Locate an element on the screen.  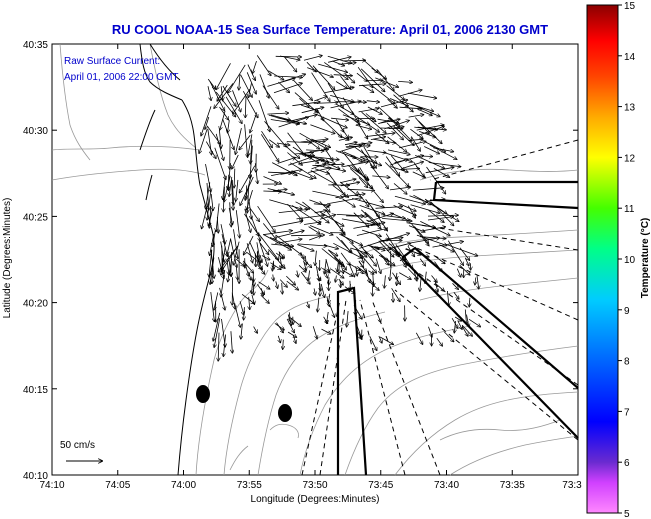
y-axis-label: Latitude (Degrees:Minutes) is located at coordinates (7, 258).